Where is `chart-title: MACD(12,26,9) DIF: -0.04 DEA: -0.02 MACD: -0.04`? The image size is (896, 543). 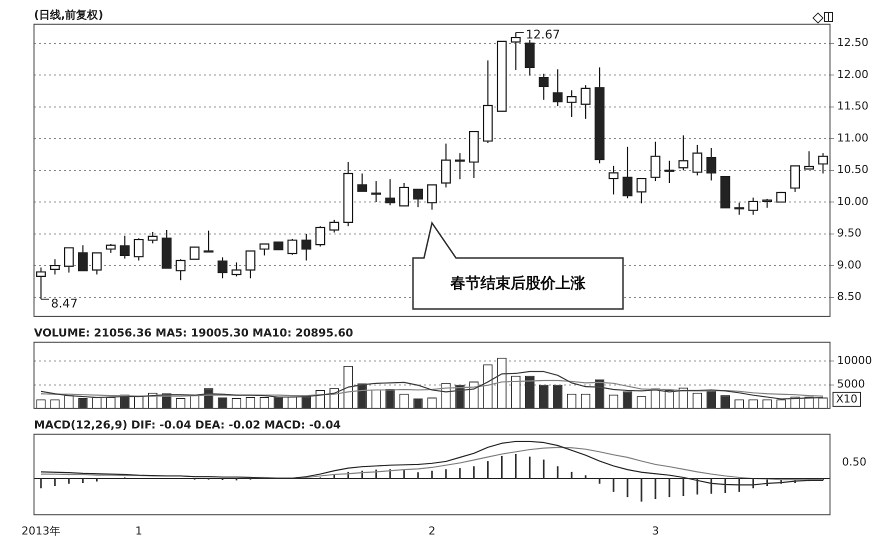
chart-title: MACD(12,26,9) DIF: -0.04 DEA: -0.02 MACD: -0.04 is located at coordinates (188, 425).